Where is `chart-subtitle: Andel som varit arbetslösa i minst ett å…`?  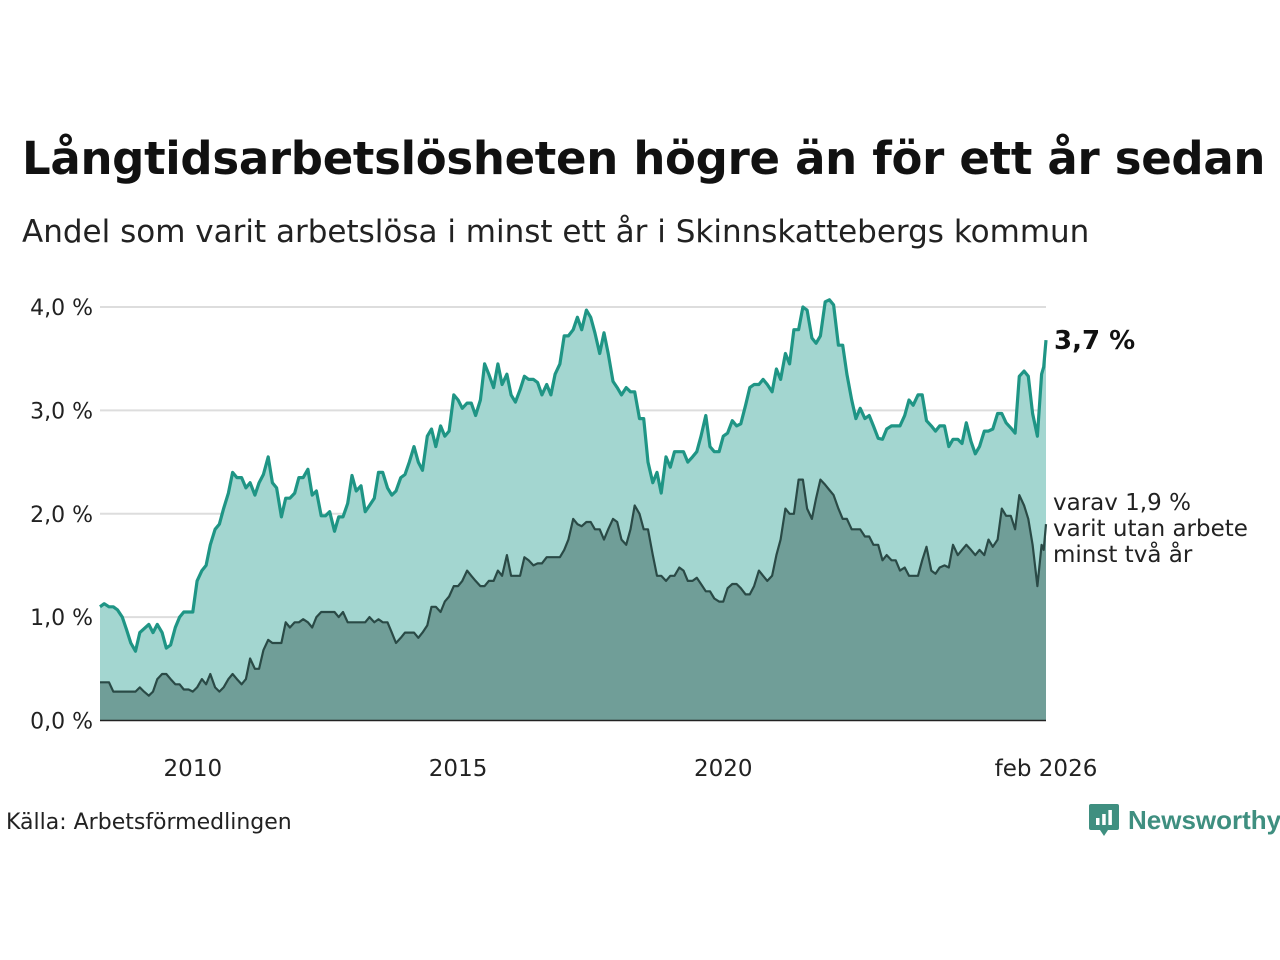 chart-subtitle: Andel som varit arbetslösa i minst ett å… is located at coordinates (556, 232).